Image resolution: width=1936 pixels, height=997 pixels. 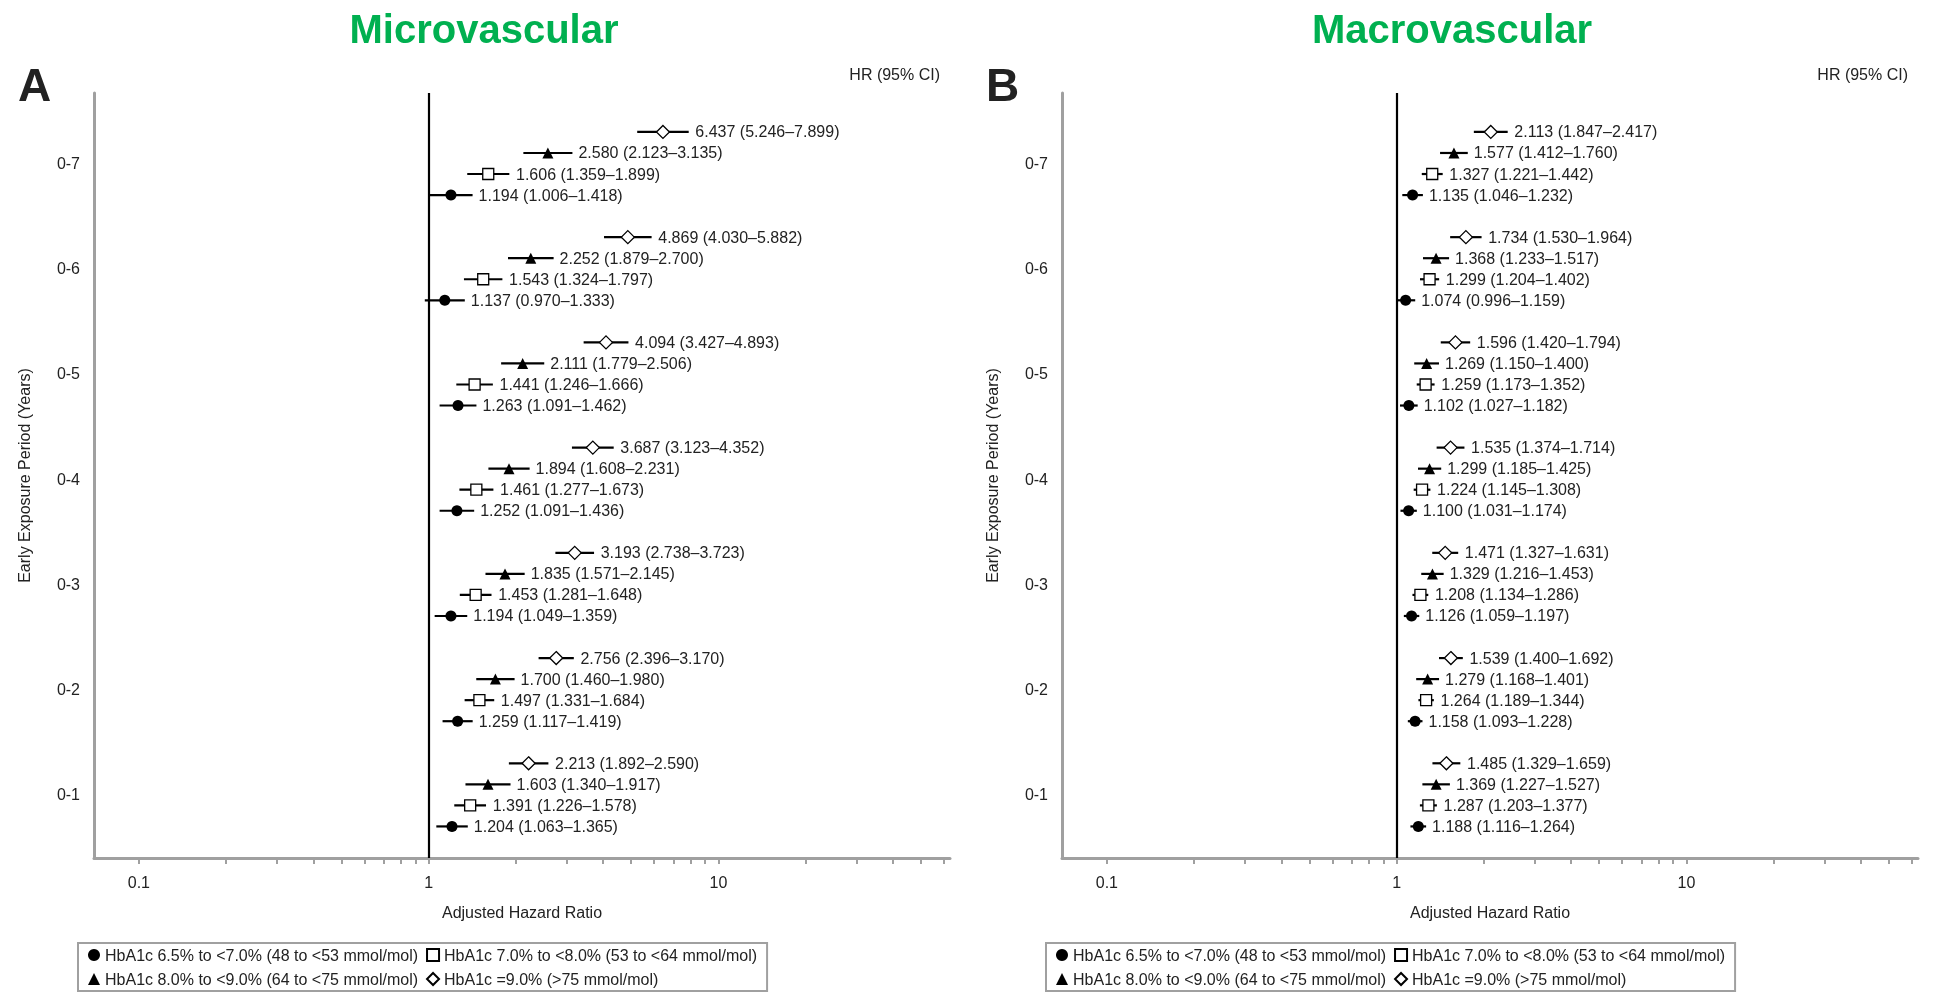 I want to click on data-label: 1.471 (1.327–1.631), so click(x=1536, y=553).